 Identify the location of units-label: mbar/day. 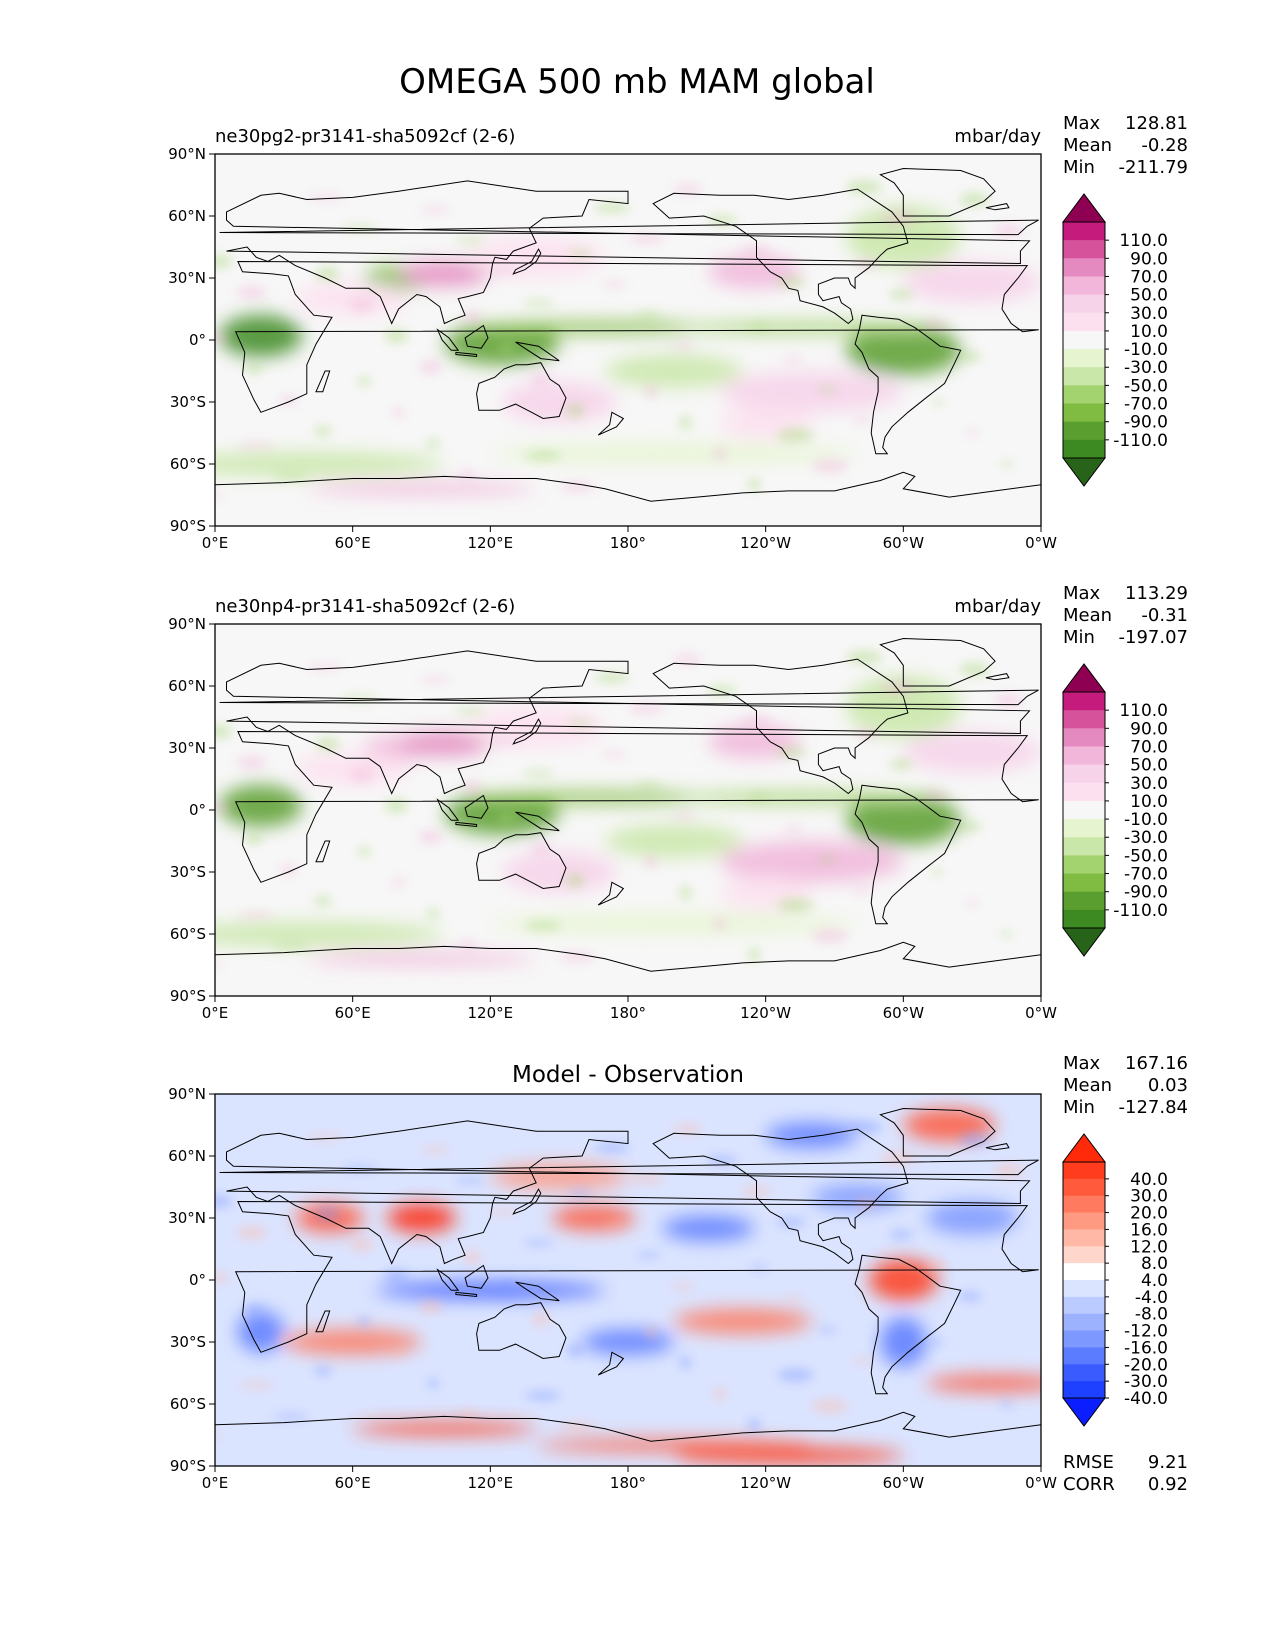
(997, 136).